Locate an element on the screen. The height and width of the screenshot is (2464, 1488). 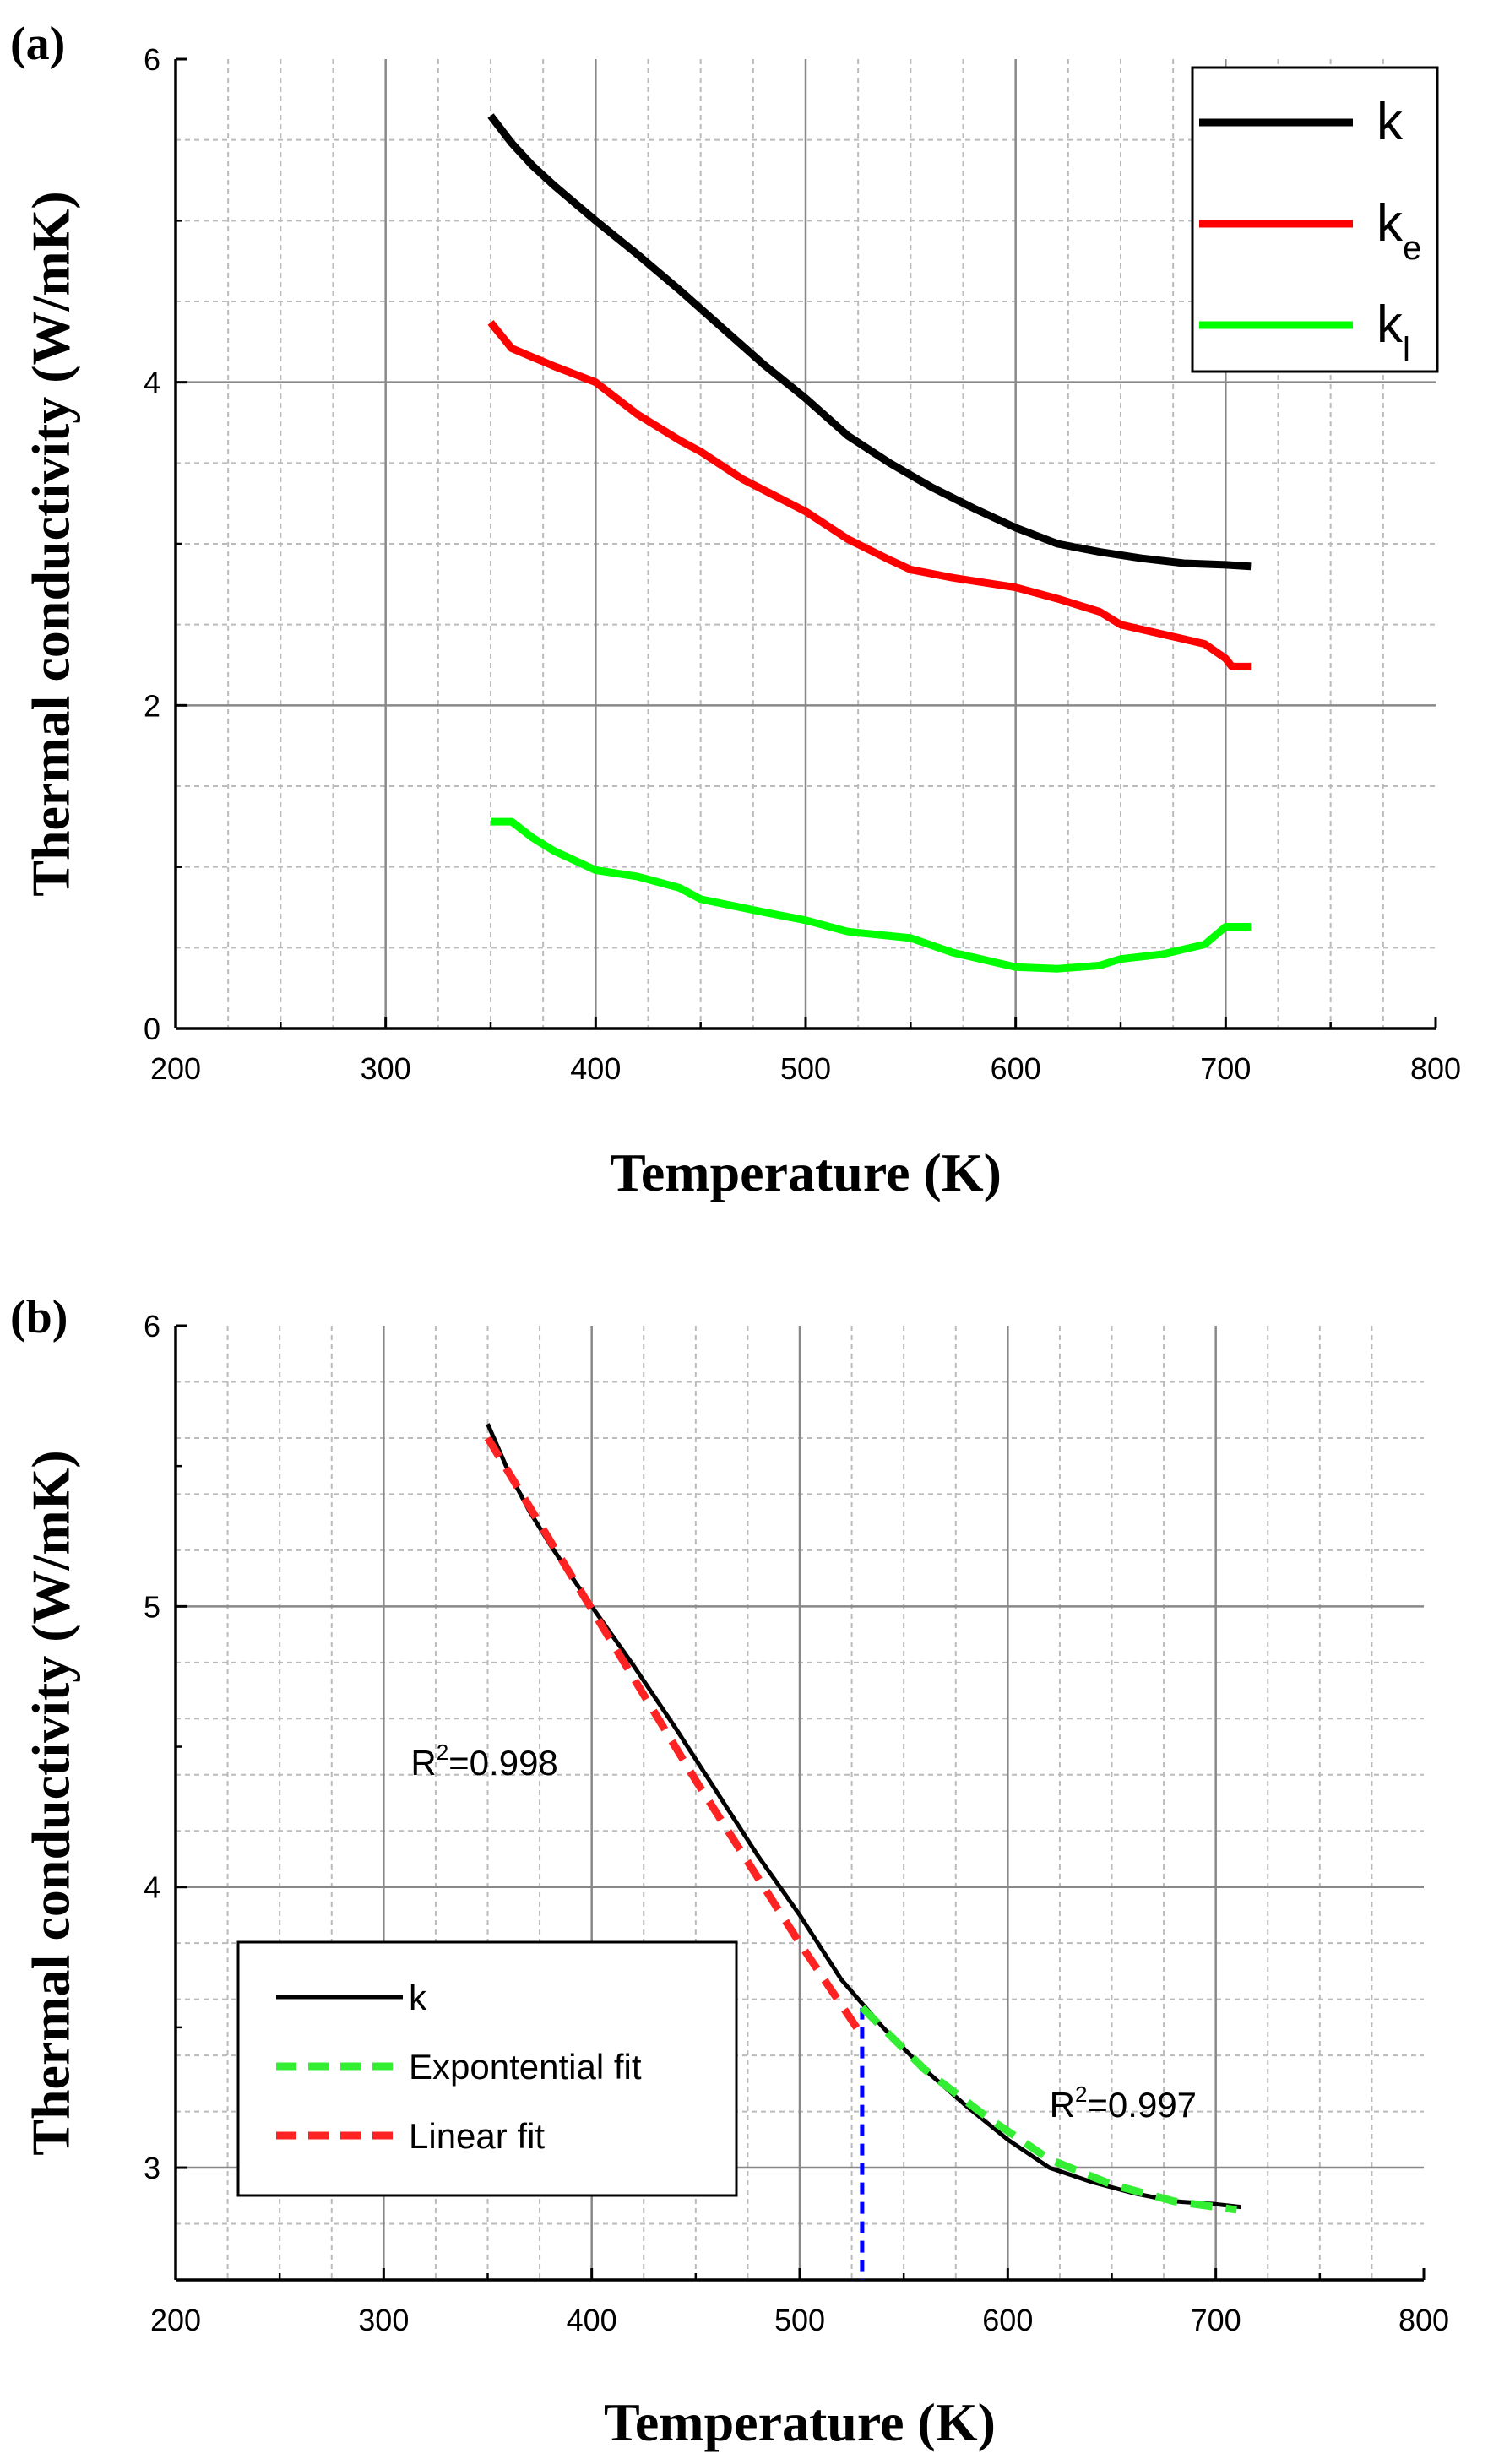
p0-panel-label: (a) is located at coordinates (37, 44).